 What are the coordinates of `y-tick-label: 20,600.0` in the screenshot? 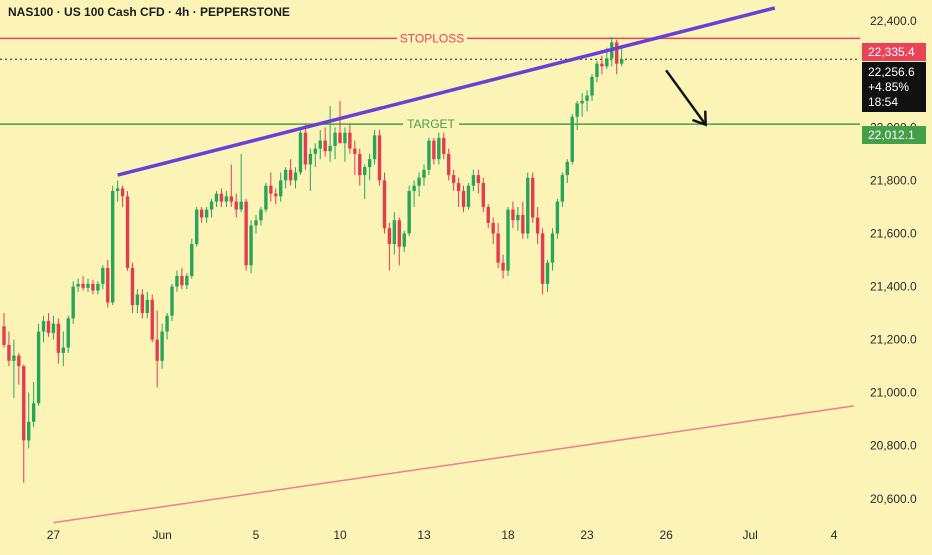 It's located at (893, 499).